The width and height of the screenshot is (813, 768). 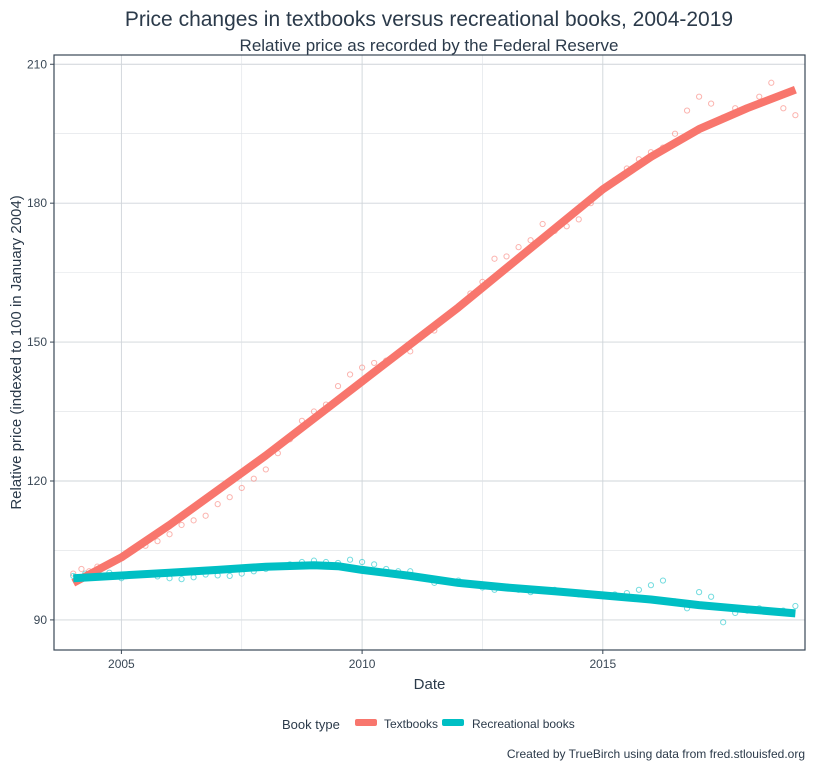 What do you see at coordinates (523, 724) in the screenshot?
I see `legend-label-recreational-books: Recreational books` at bounding box center [523, 724].